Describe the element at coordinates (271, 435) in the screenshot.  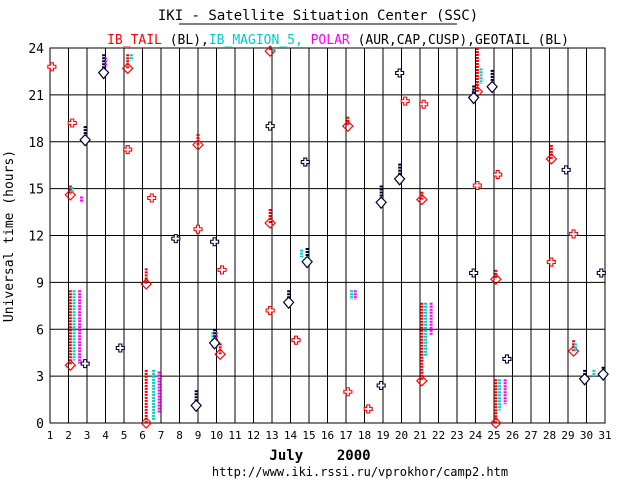
I see `x-tick-label: 13` at that location.